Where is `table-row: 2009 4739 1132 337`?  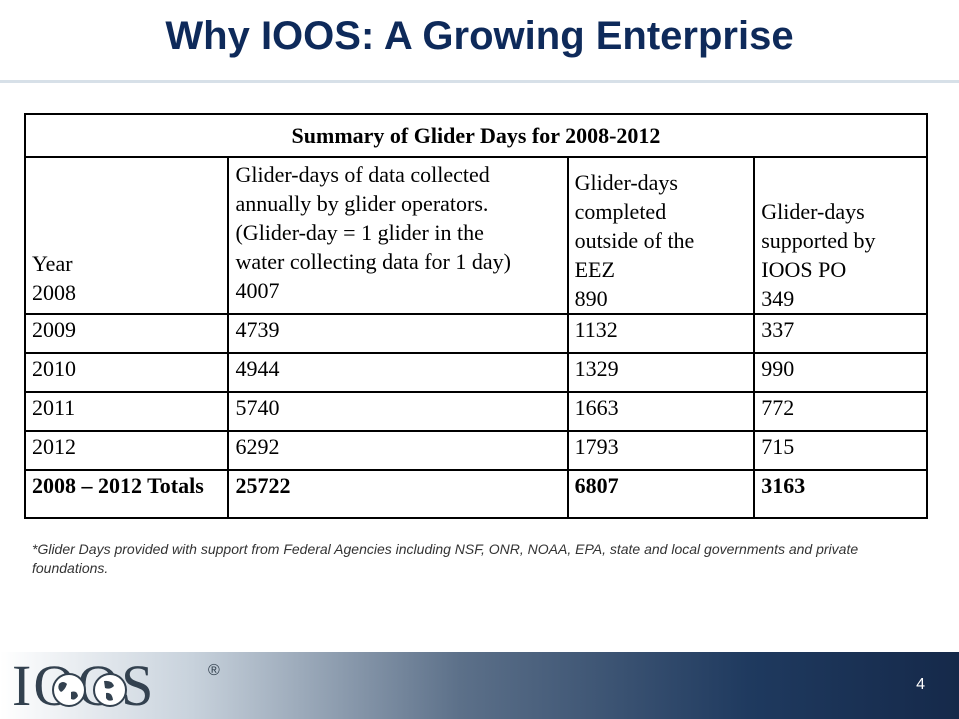
table-row: 2009 4739 1132 337 is located at coordinates (475, 333).